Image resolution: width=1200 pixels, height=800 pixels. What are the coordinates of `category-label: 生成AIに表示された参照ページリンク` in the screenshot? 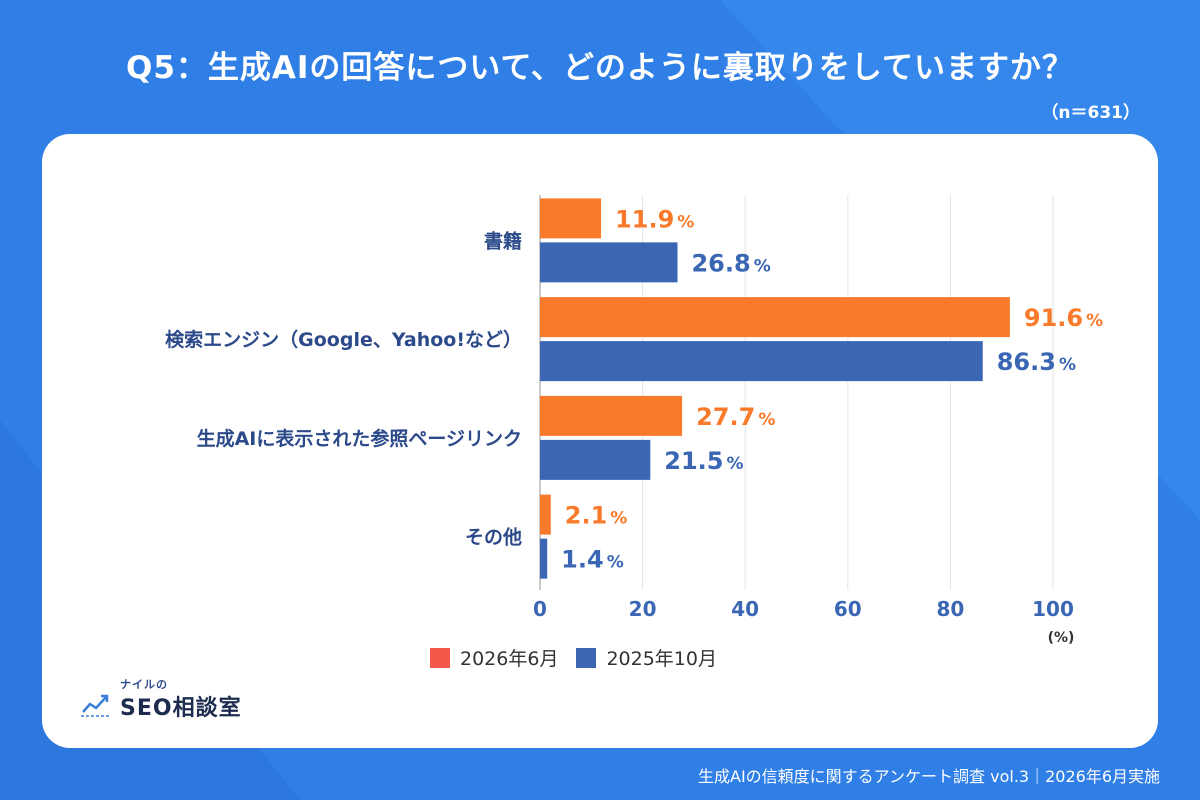 It's located at (359, 438).